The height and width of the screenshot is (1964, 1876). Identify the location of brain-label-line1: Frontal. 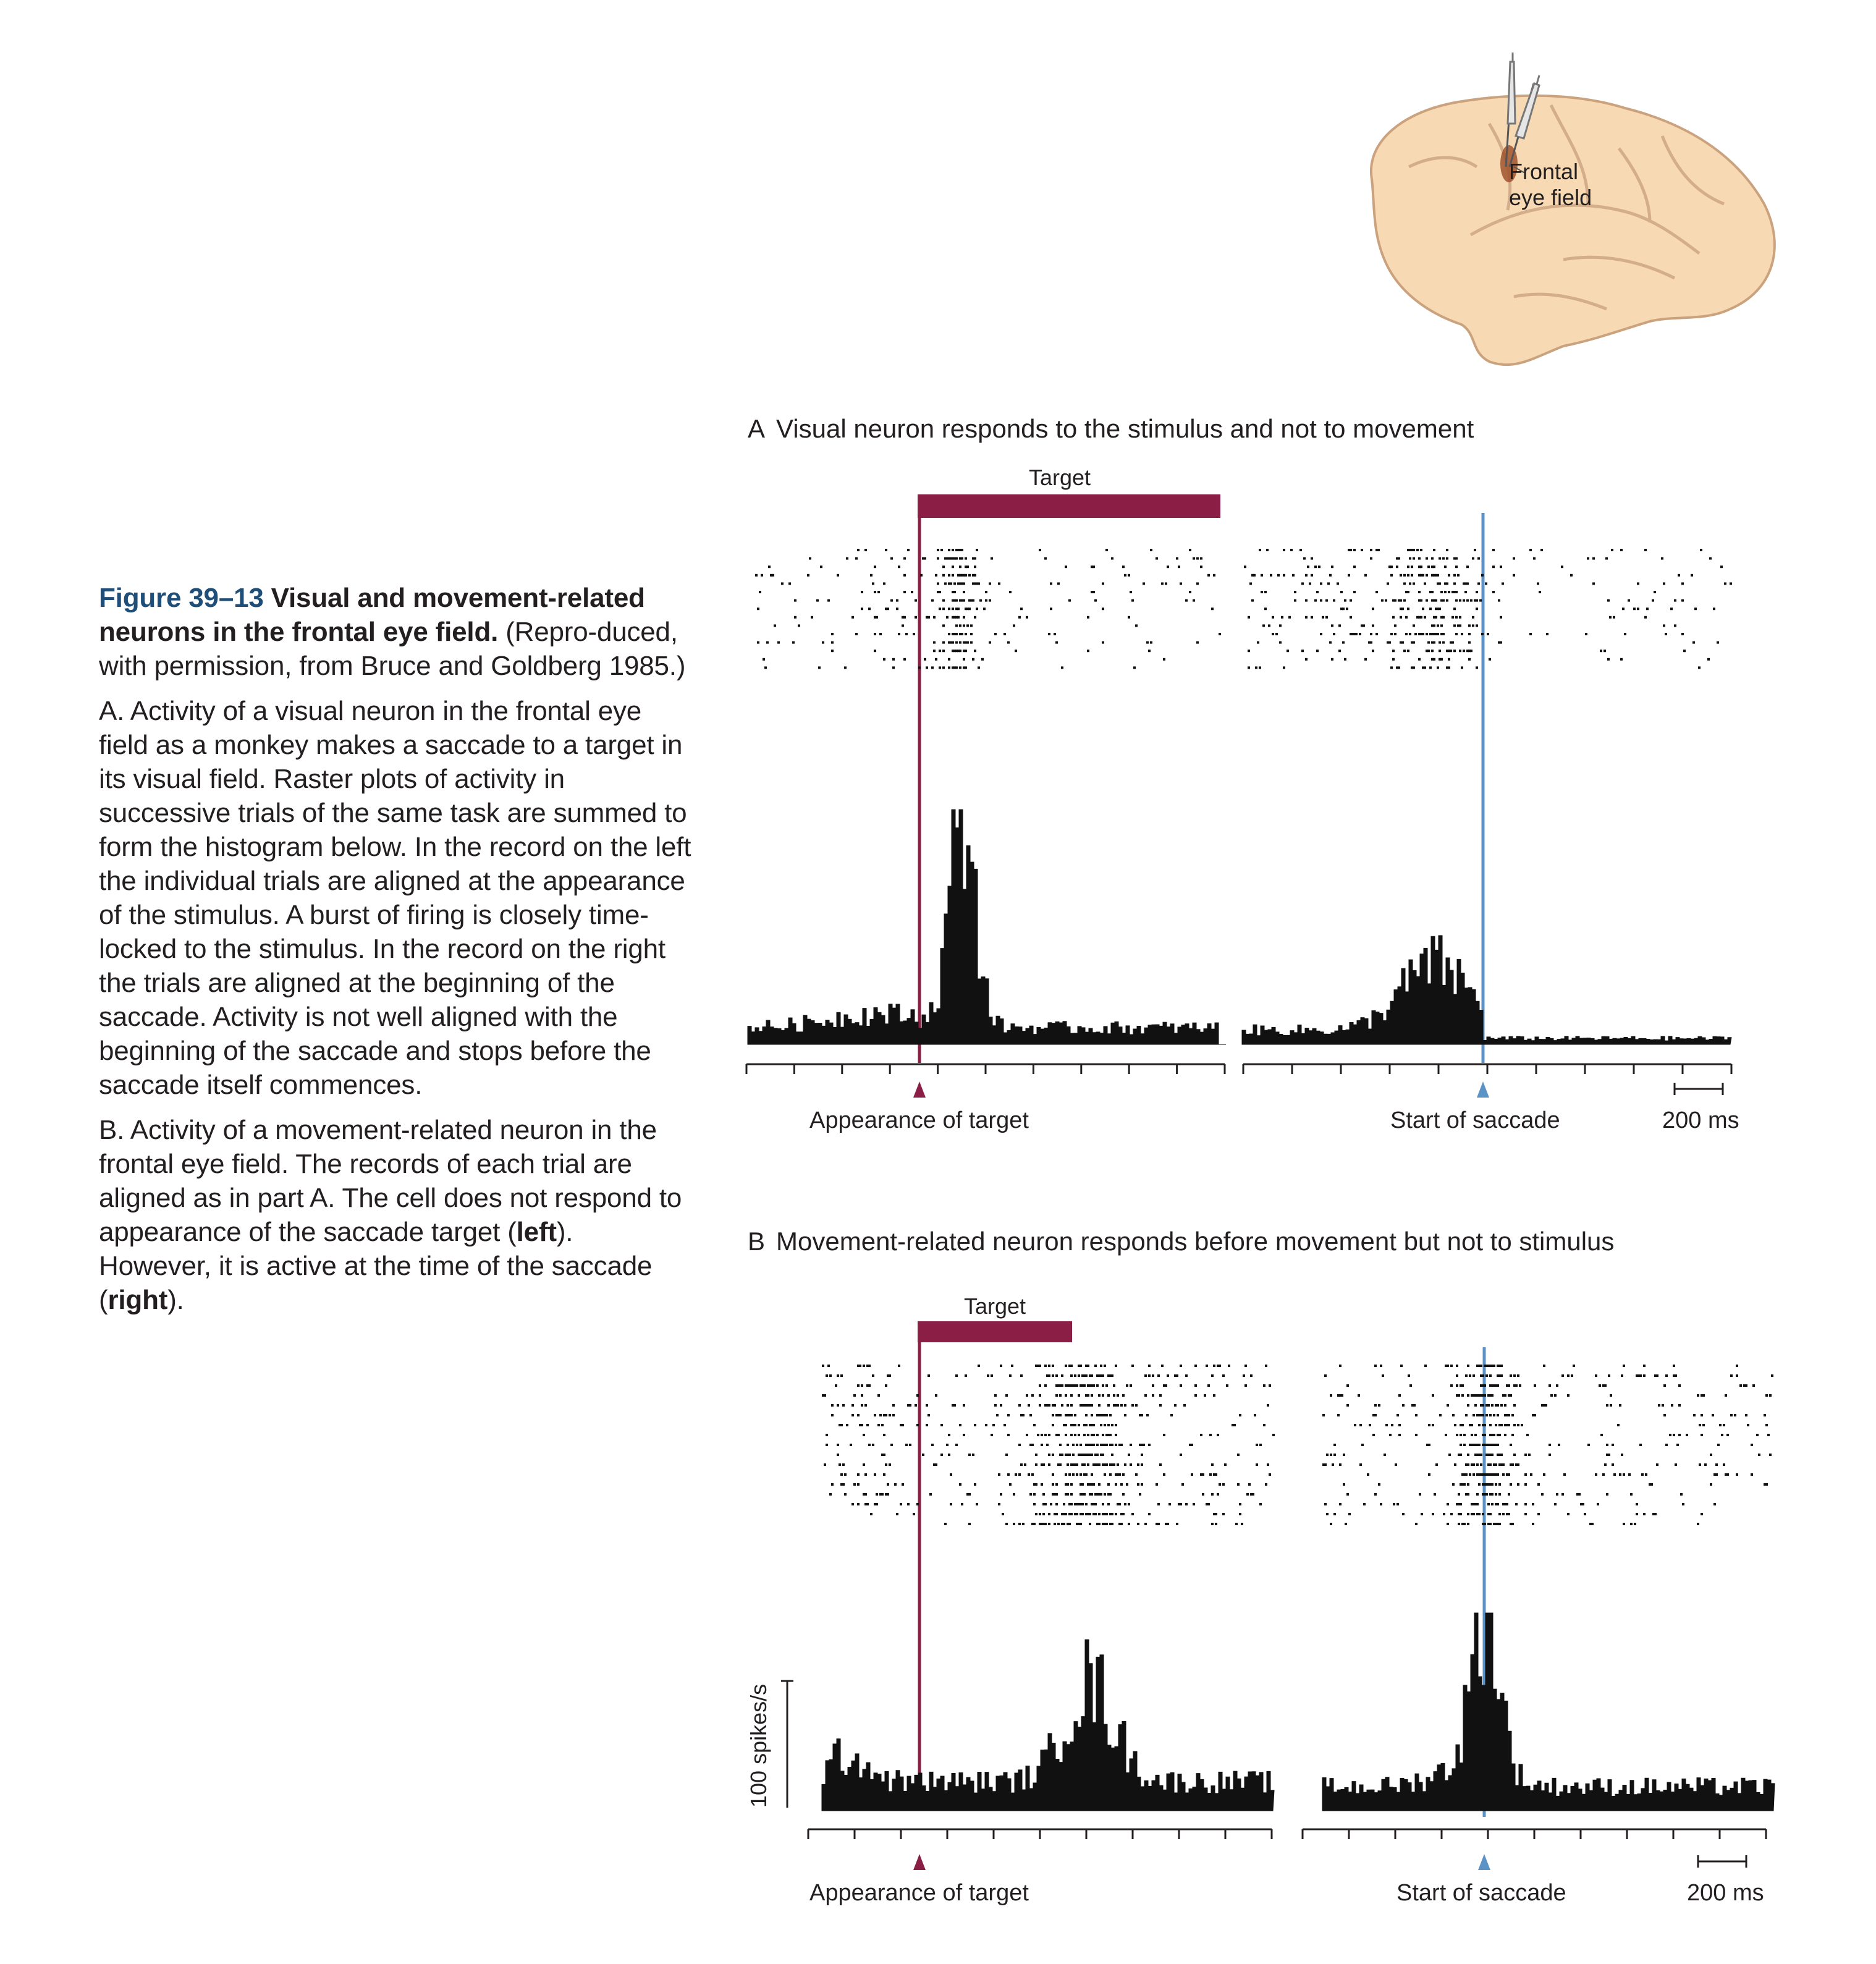
(1543, 171).